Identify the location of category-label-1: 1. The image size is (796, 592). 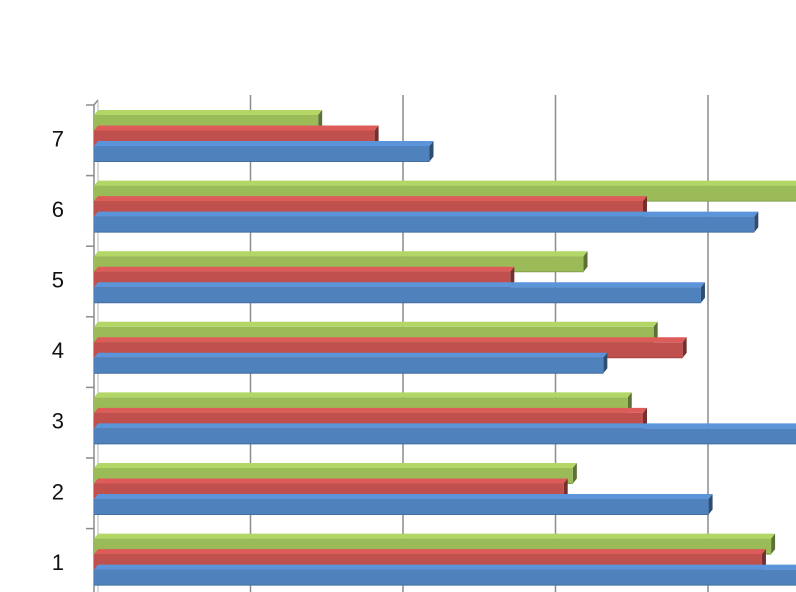
(58, 562).